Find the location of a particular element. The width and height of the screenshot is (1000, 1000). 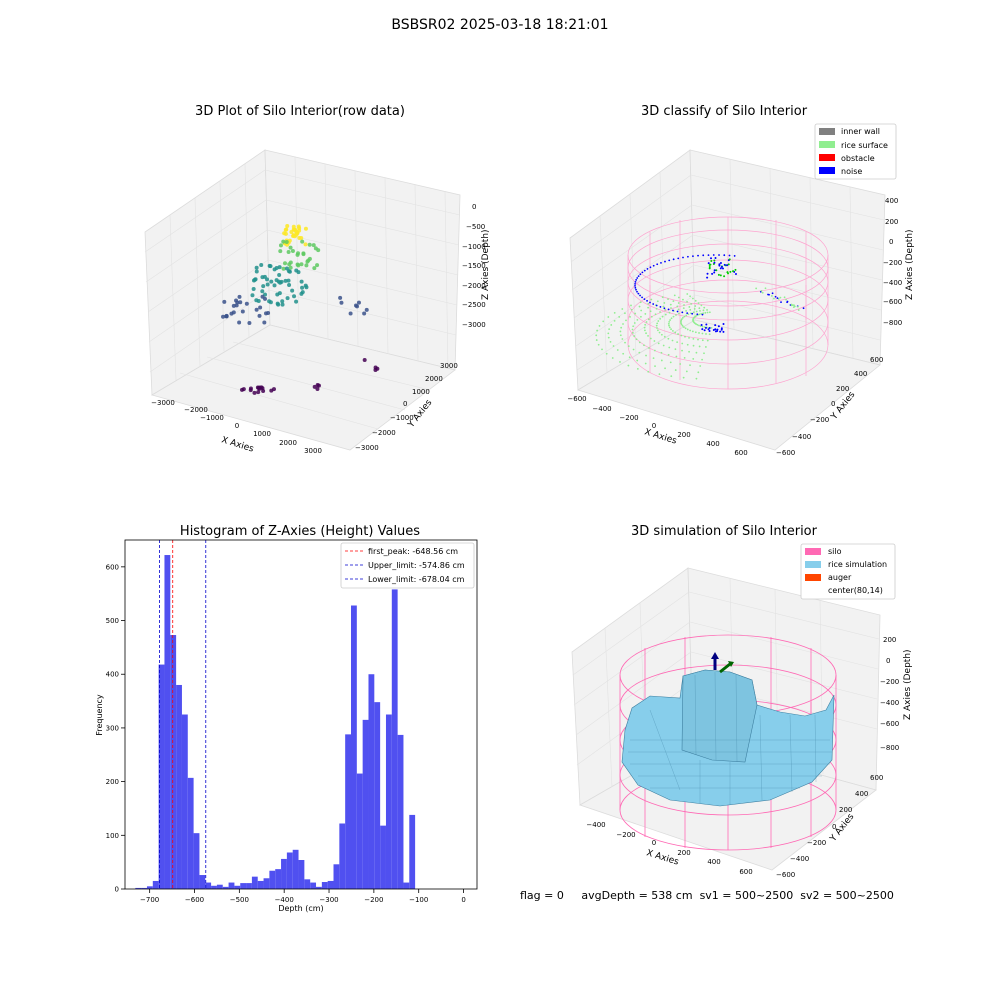

simulation-x-tick: −200 is located at coordinates (625, 835).